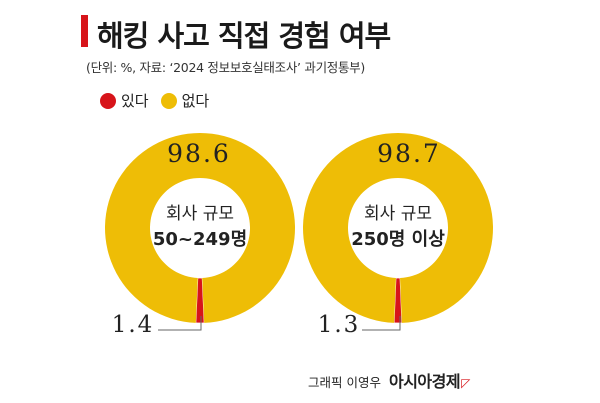 This screenshot has height=403, width=600. Describe the element at coordinates (398, 214) in the screenshot. I see `donut-2-center-line-1: 회사 규모` at that location.